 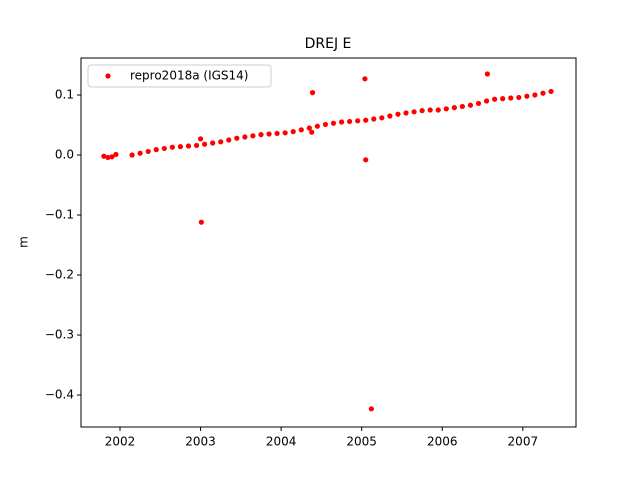 I want to click on y-tick-label: −0.2, so click(x=59, y=275).